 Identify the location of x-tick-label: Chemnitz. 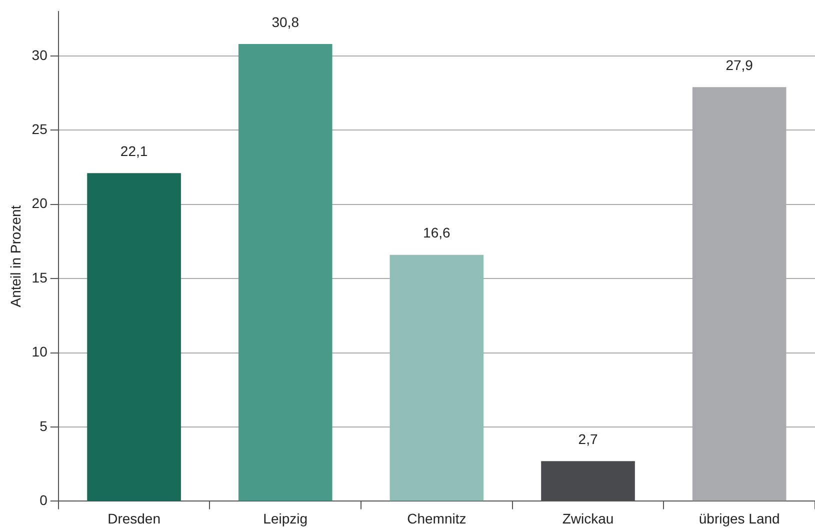
(436, 518).